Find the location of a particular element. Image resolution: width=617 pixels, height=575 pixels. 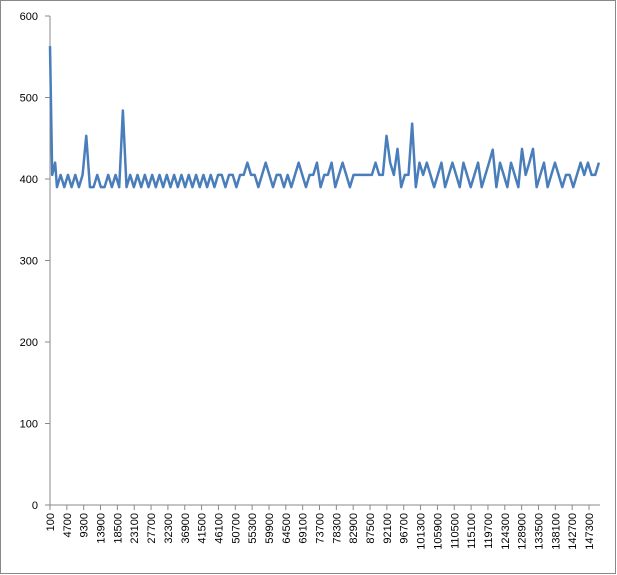

x-tick-label: 142700 is located at coordinates (573, 531).